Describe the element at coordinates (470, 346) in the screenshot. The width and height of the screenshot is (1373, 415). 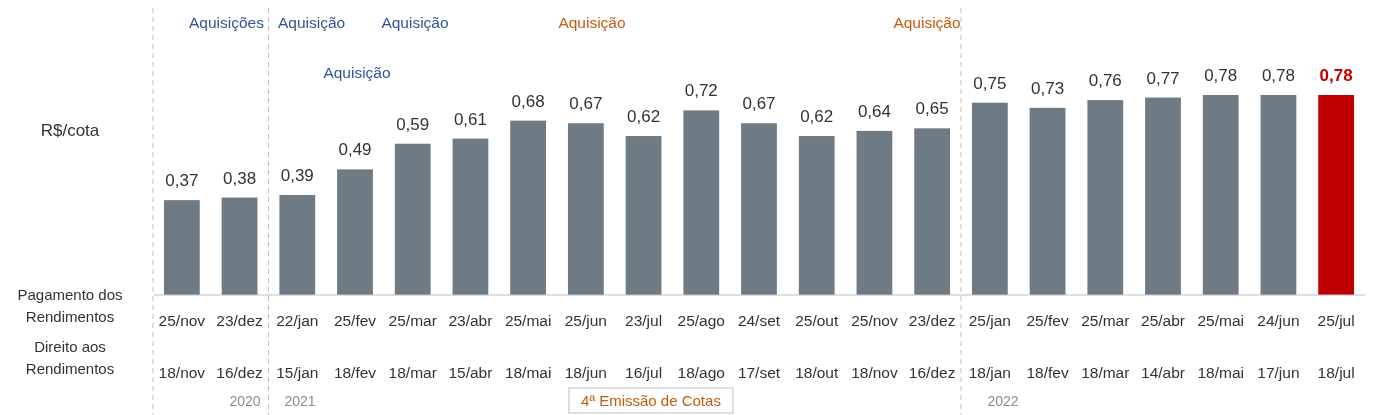
I see `category-label: 23/abr 15/abr` at that location.